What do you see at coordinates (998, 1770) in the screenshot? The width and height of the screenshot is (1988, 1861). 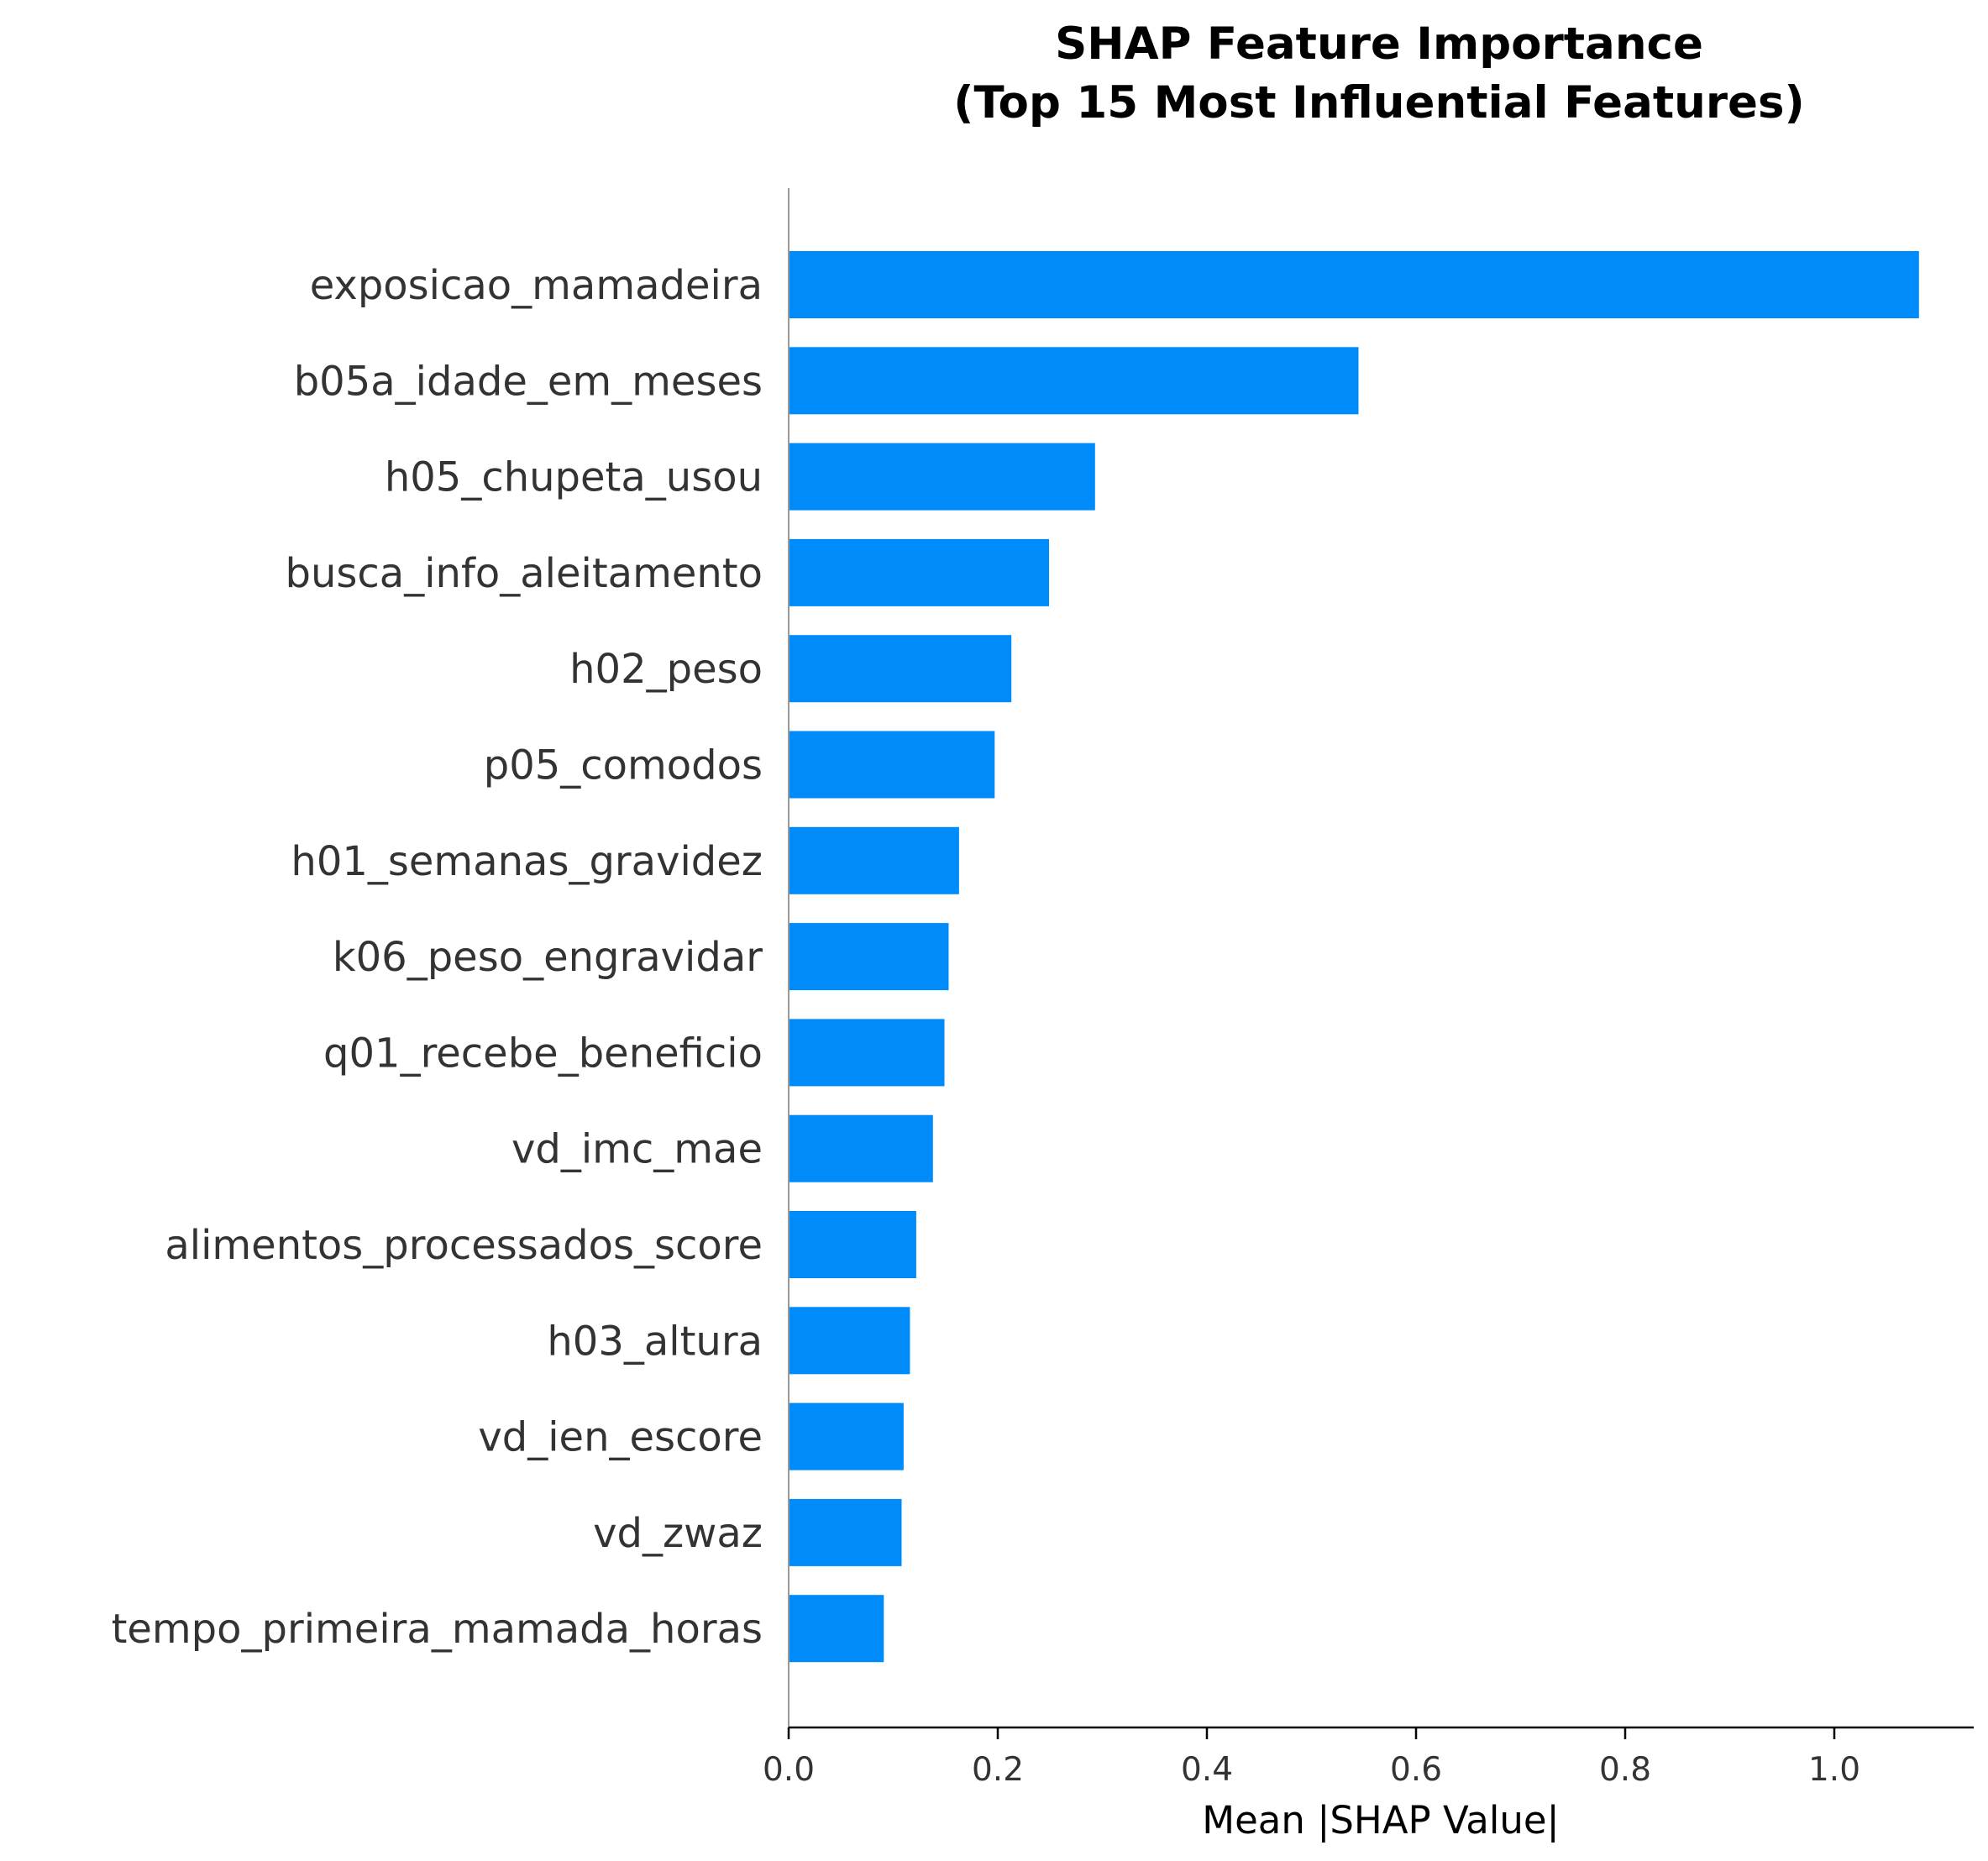 I see `x-tick-label-0.2: 0.2` at bounding box center [998, 1770].